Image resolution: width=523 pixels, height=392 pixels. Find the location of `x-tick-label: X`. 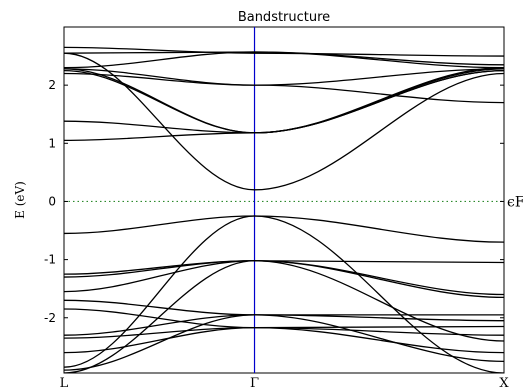

x-tick-label: X is located at coordinates (504, 383).